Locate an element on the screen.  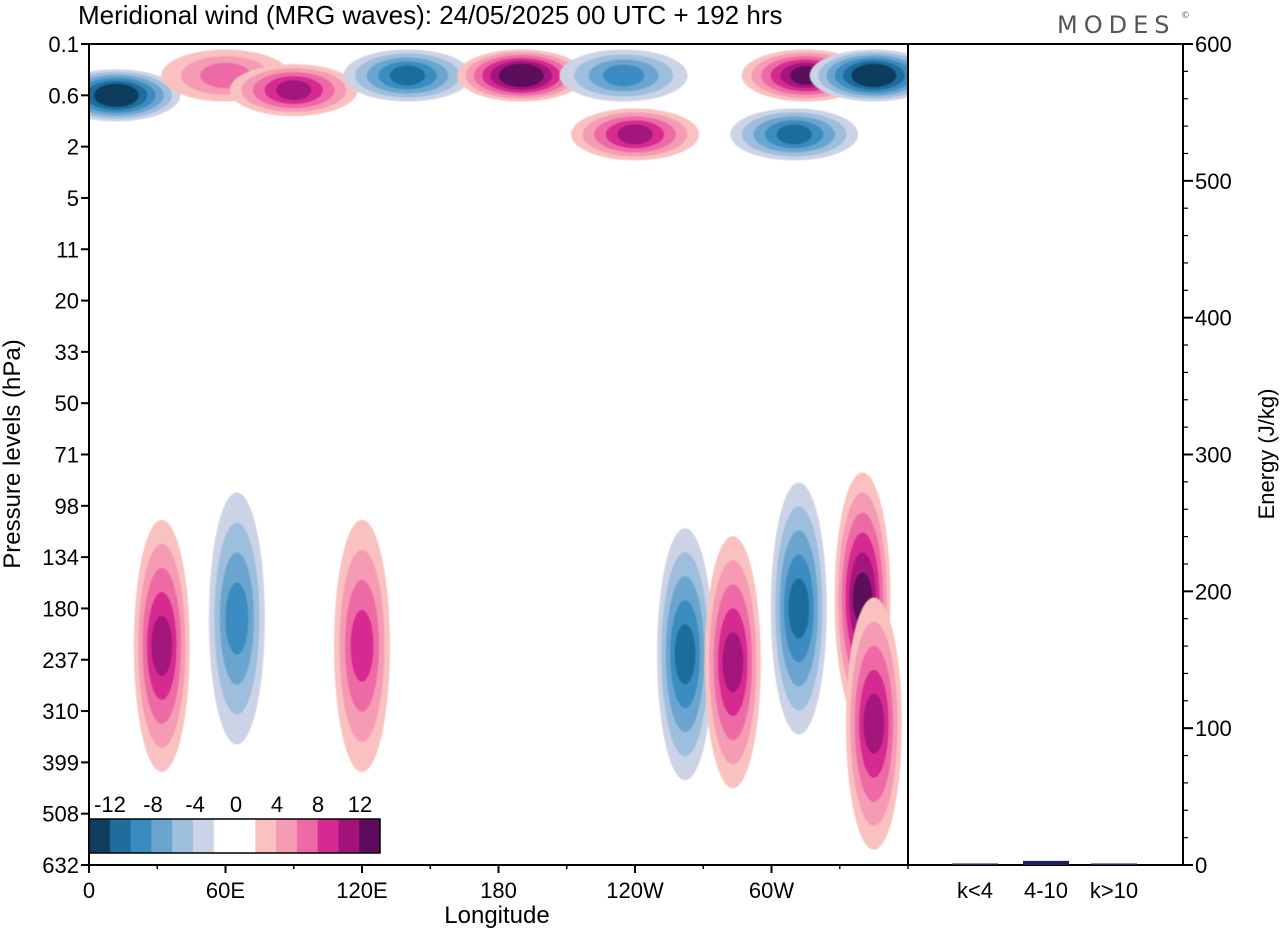
energy-tick-label: 200 is located at coordinates (1213, 591).